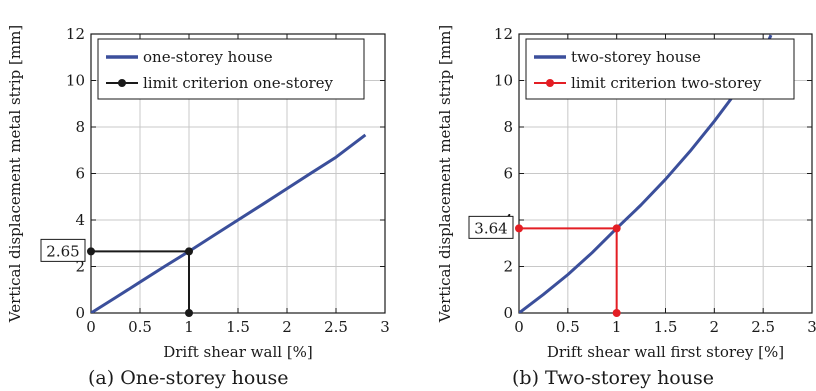 The image size is (816, 391). I want to click on x-axis-label: Drift shear wall [%], so click(238, 352).